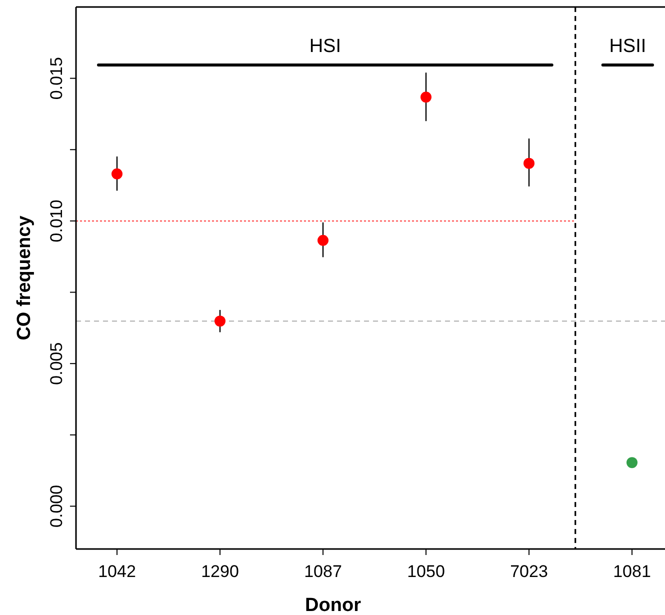  Describe the element at coordinates (325, 46) in the screenshot. I see `annotation: HSI` at that location.